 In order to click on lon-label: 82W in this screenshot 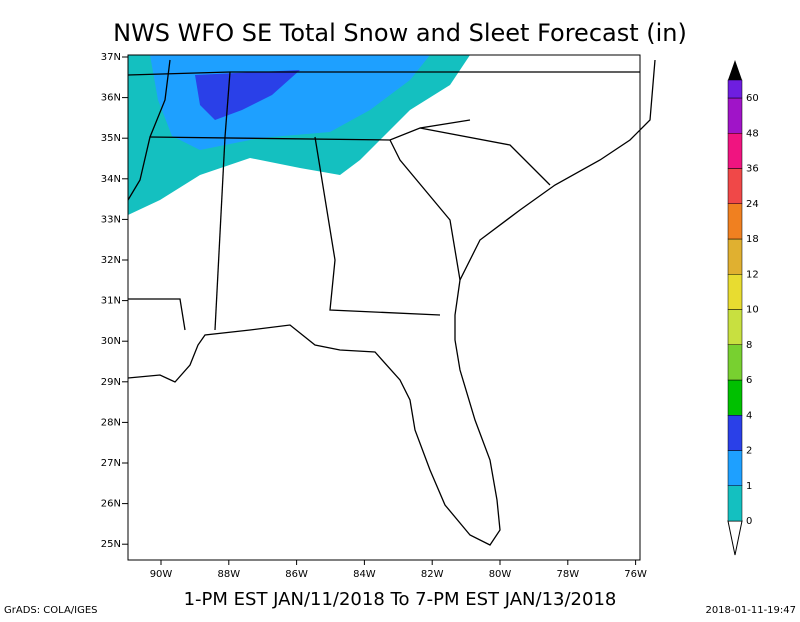, I will do `click(432, 574)`.